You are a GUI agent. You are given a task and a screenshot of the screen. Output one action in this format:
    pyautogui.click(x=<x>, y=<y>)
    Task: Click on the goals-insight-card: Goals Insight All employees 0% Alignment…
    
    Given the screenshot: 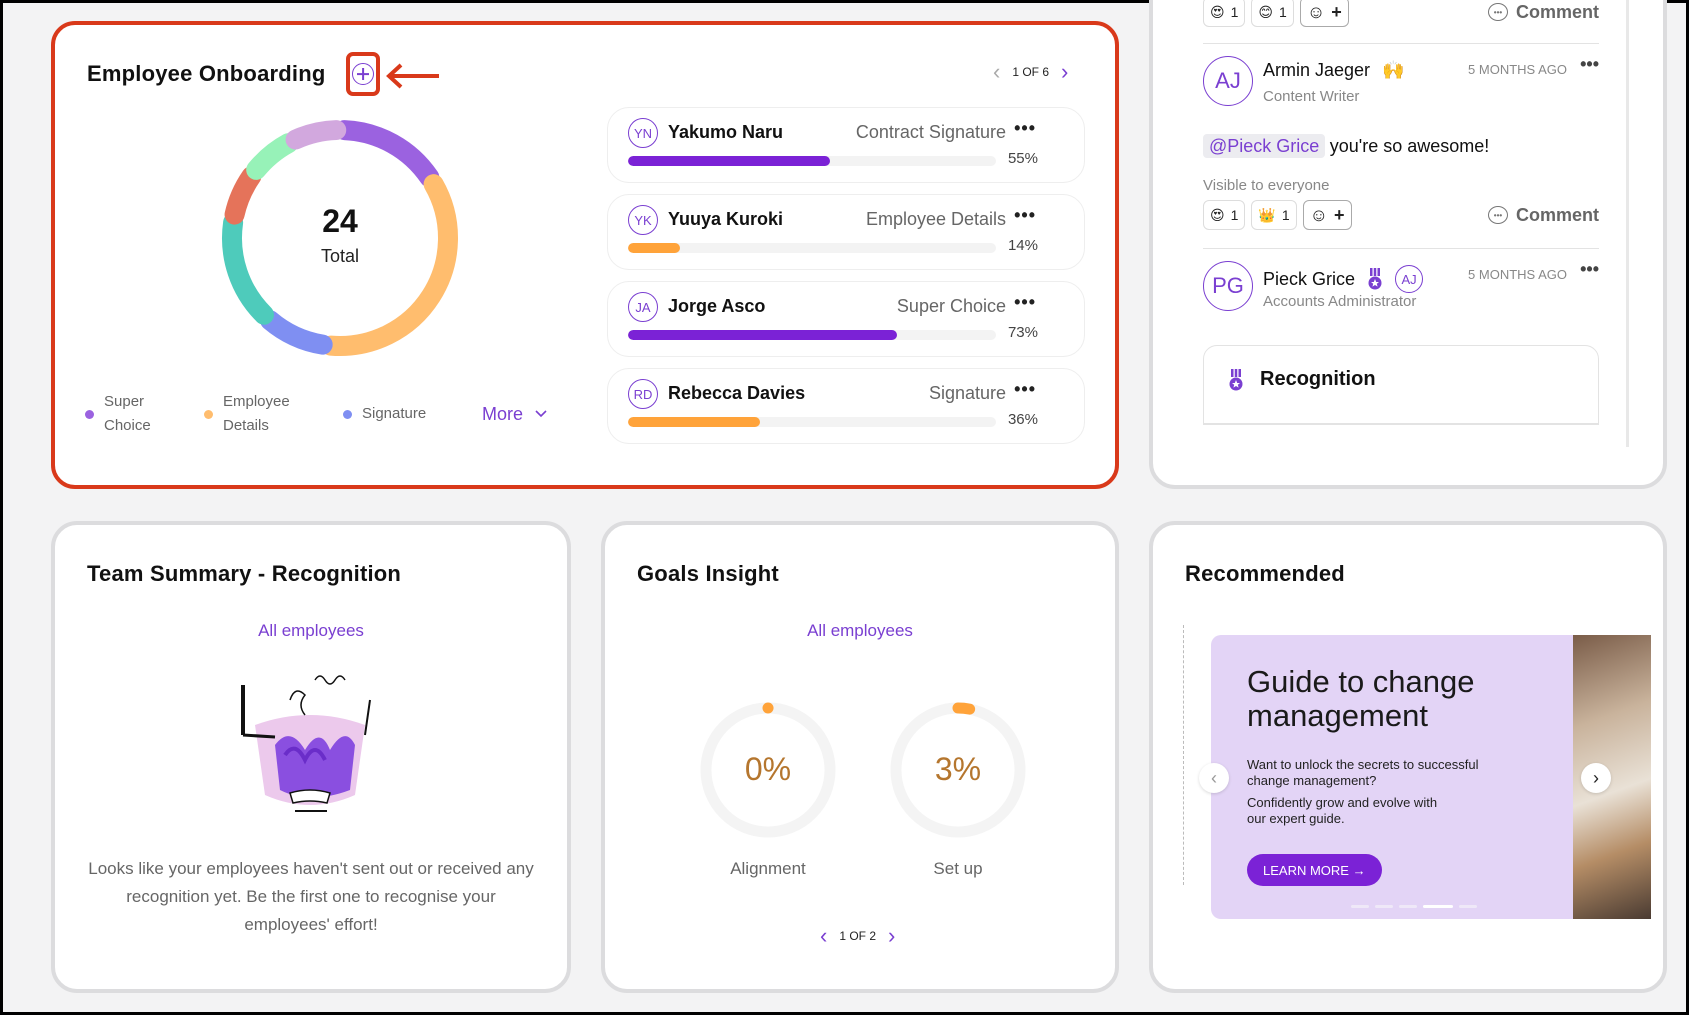 What is the action you would take?
    pyautogui.click(x=860, y=757)
    